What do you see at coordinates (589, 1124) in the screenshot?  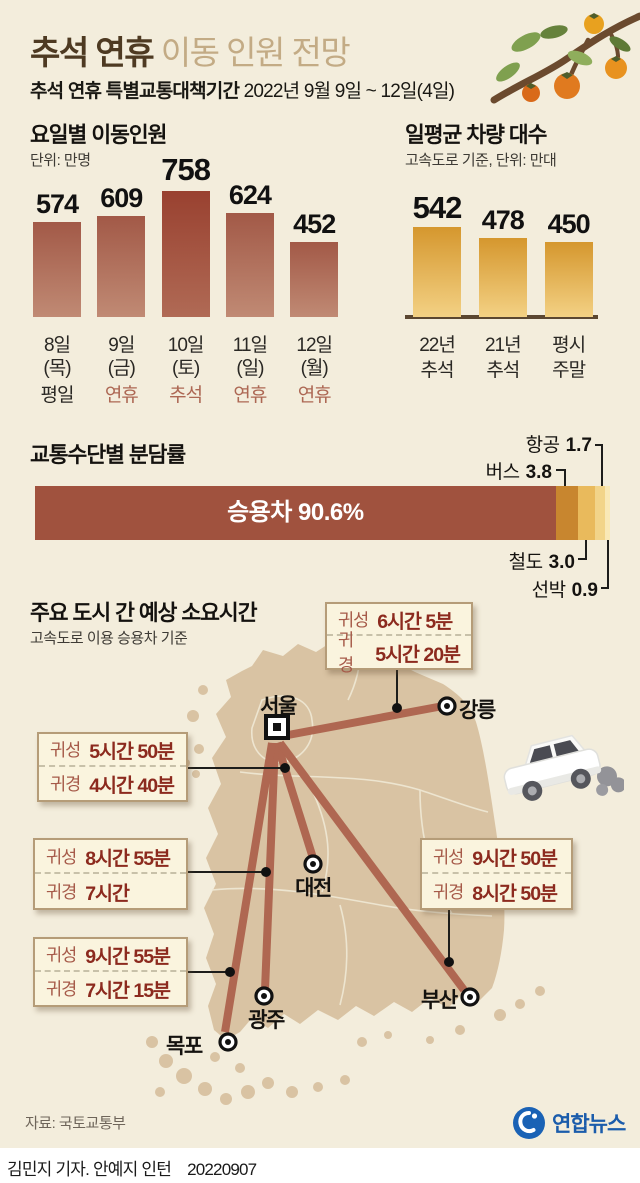 I see `yonhap-logo-text: 연합뉴스` at bounding box center [589, 1124].